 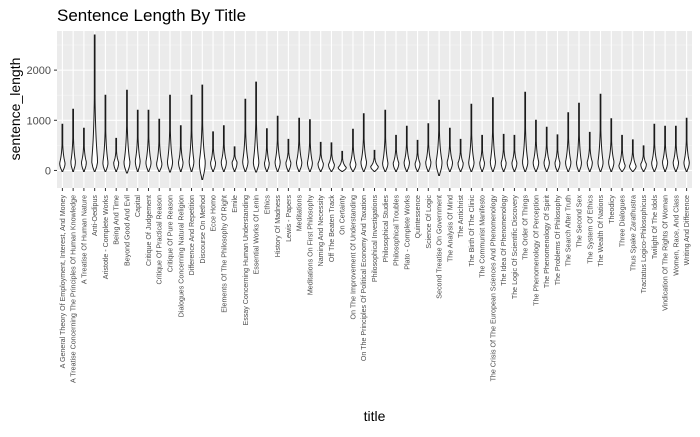 What do you see at coordinates (407, 232) in the screenshot?
I see `x-tick-label: Plato - Complete Works` at bounding box center [407, 232].